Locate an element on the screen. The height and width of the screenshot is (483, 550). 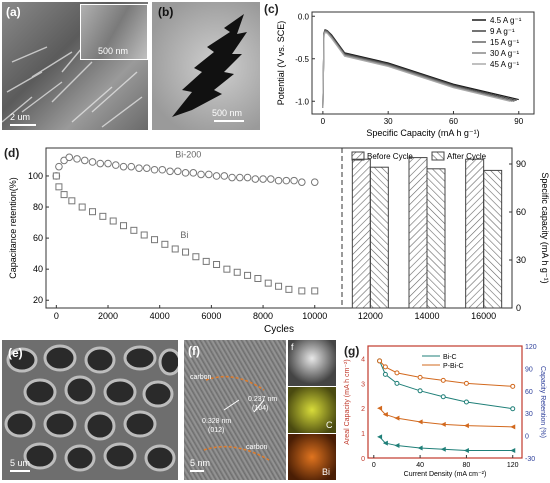
annotation-plane-104: (104) is located at coordinates (260, 408).